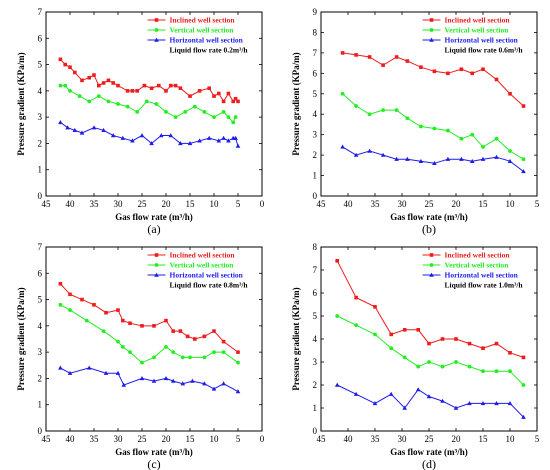 This screenshot has width=550, height=470. I want to click on series-line-inclined, so click(430, 309).